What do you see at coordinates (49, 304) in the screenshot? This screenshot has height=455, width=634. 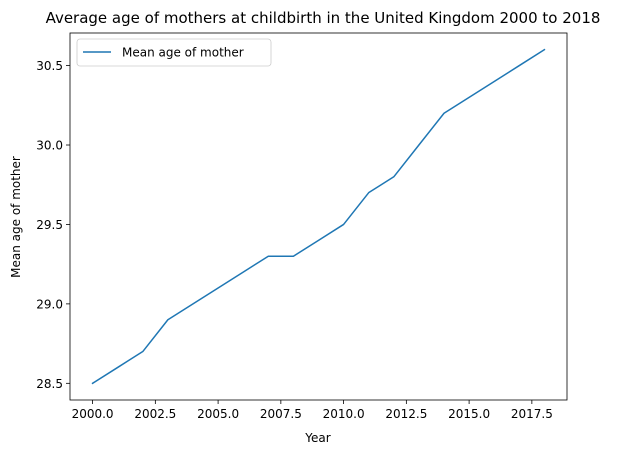 I see `y-tick-label: 29.0` at bounding box center [49, 304].